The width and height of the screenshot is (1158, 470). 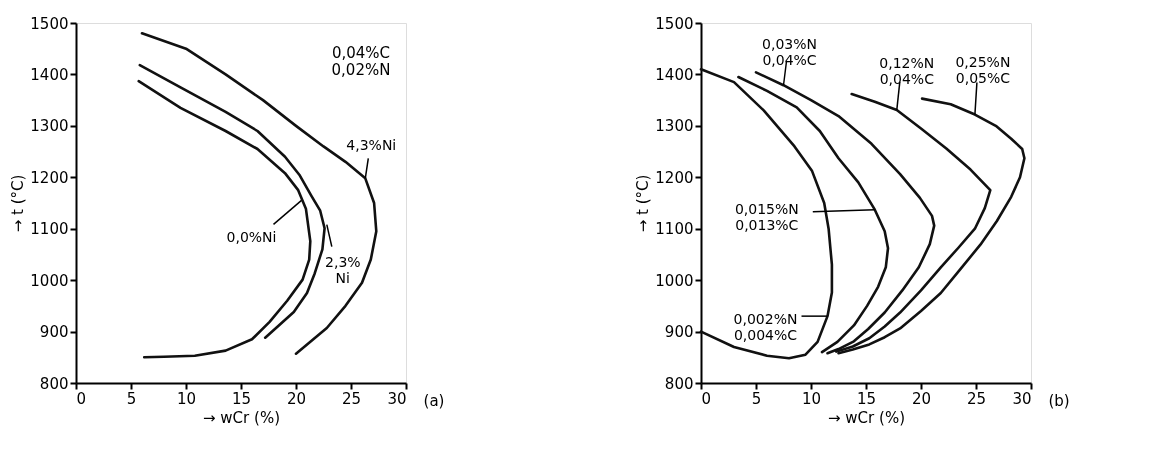 What do you see at coordinates (361, 61) in the screenshot?
I see `annotation: 0,04%C 0,02%N` at bounding box center [361, 61].